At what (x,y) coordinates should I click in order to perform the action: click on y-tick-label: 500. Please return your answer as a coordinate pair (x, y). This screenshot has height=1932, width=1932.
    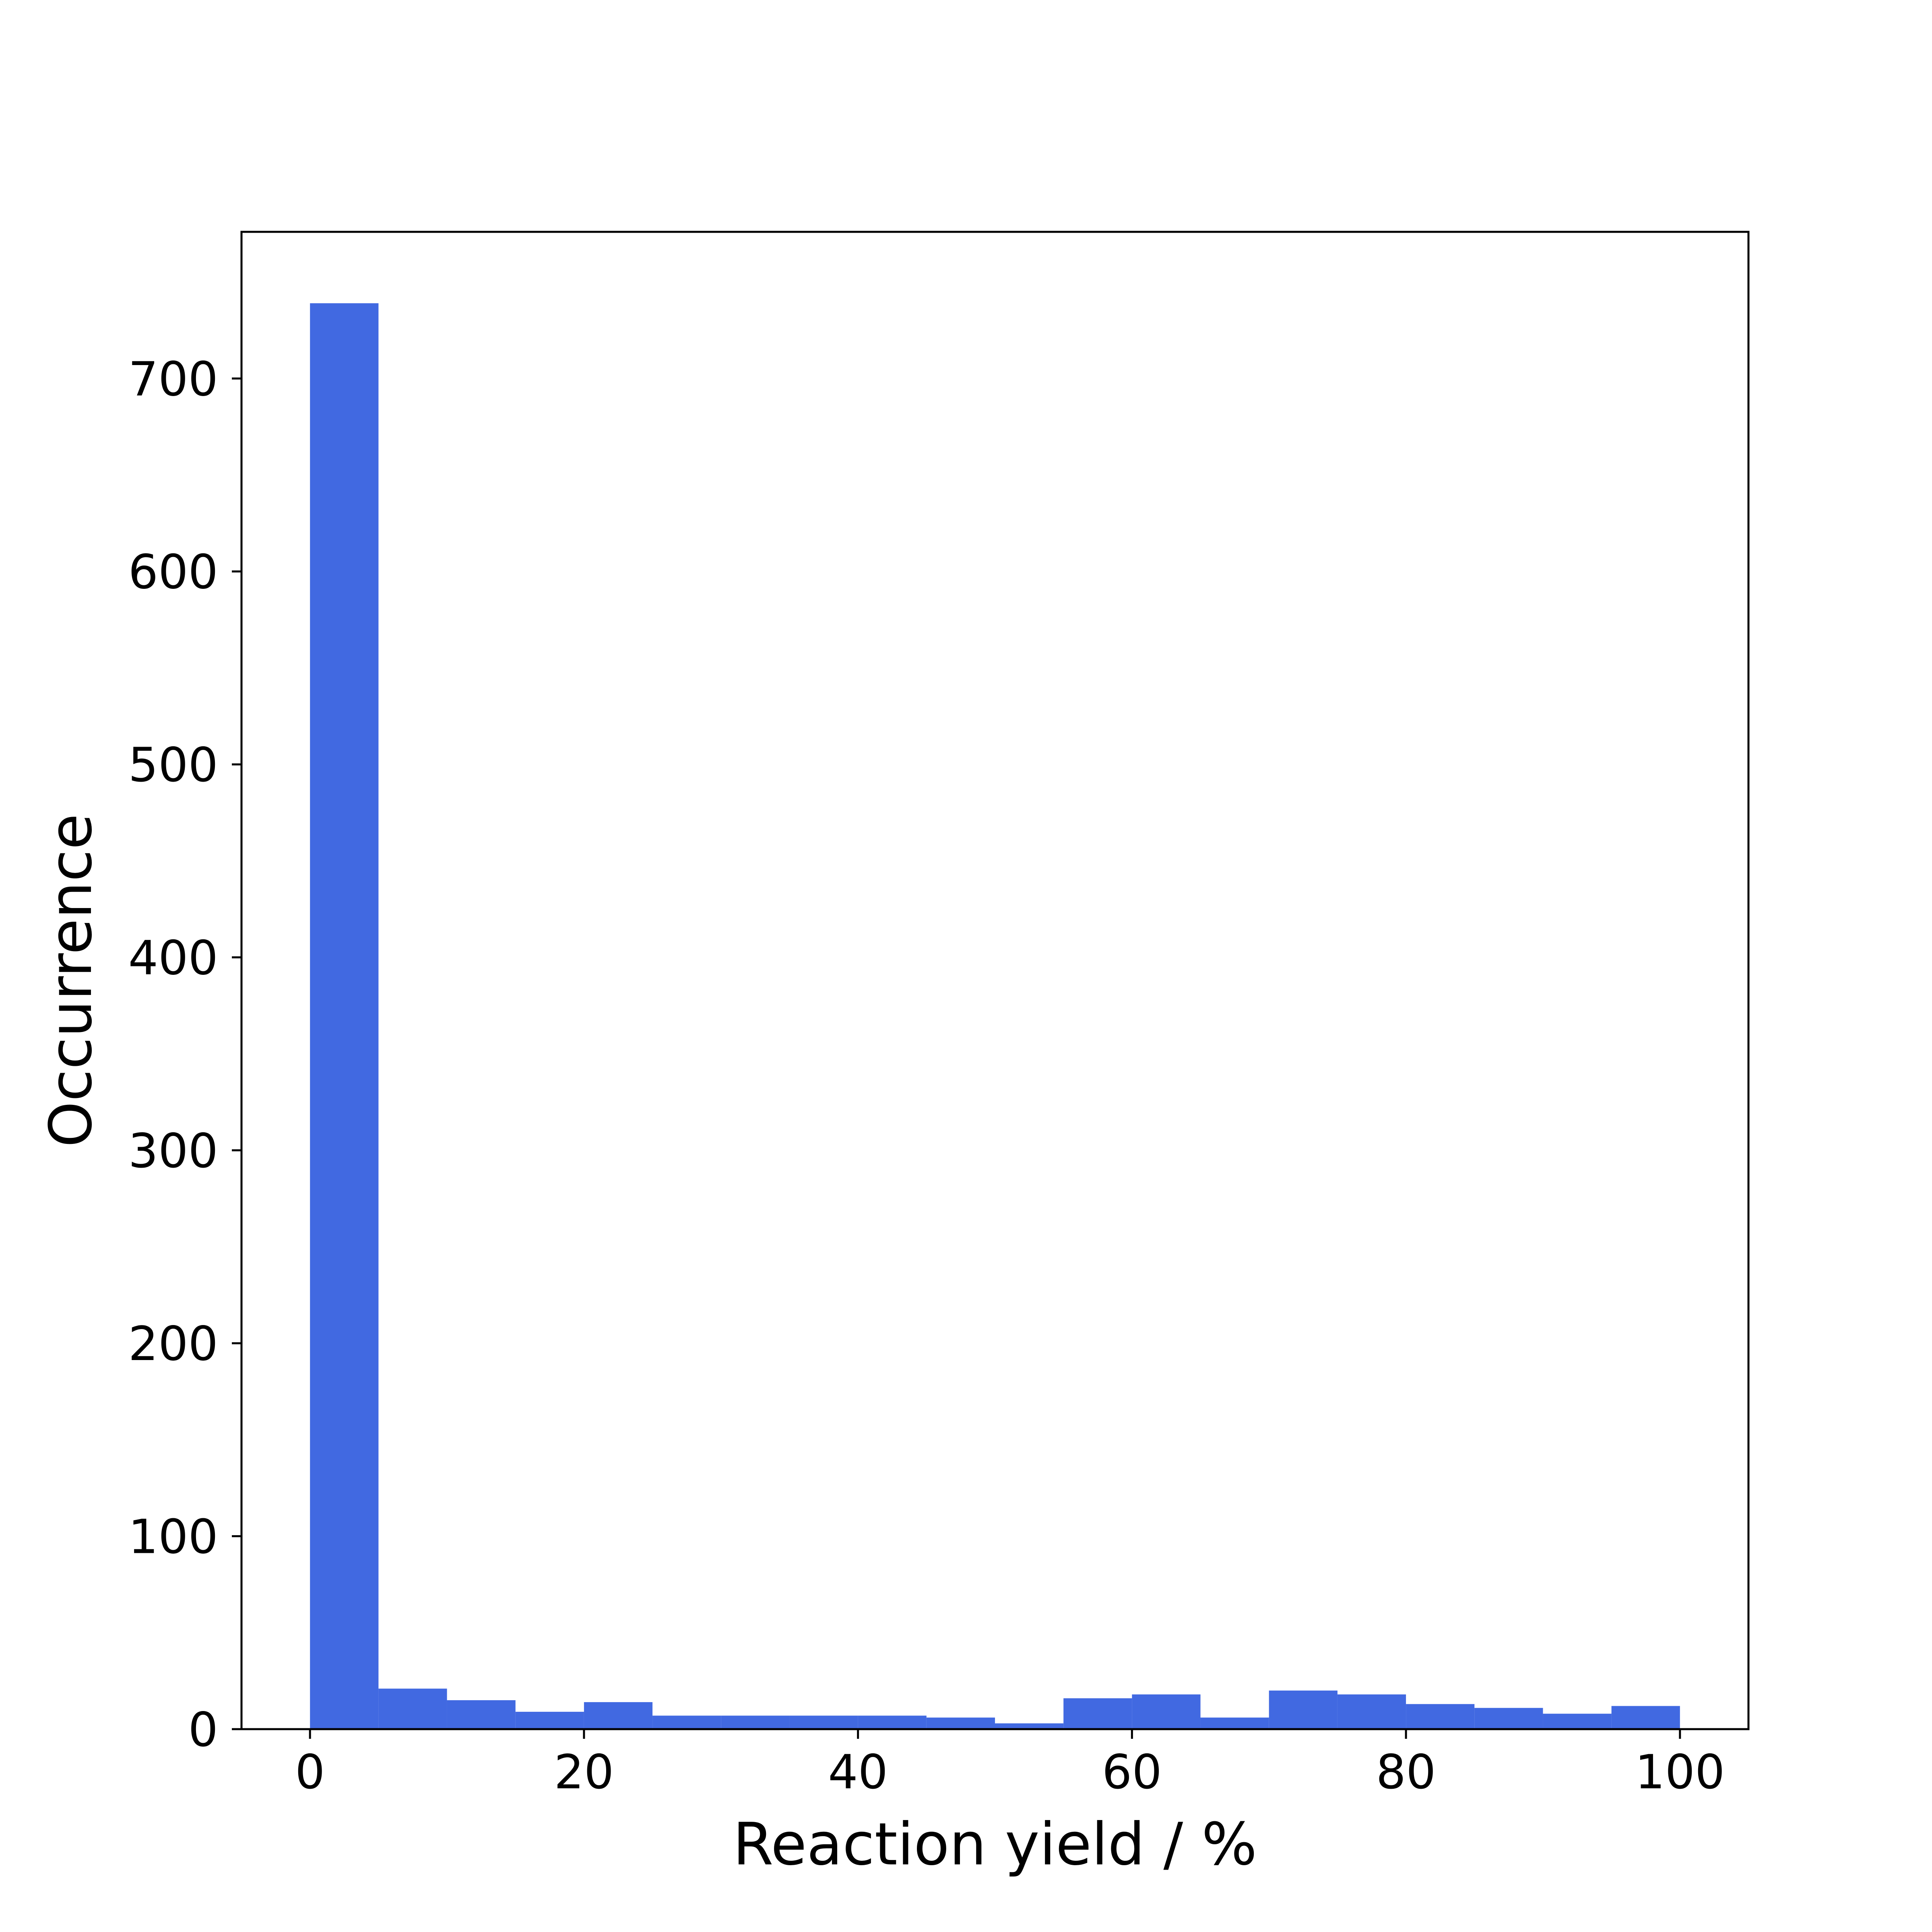
    Looking at the image, I should click on (173, 765).